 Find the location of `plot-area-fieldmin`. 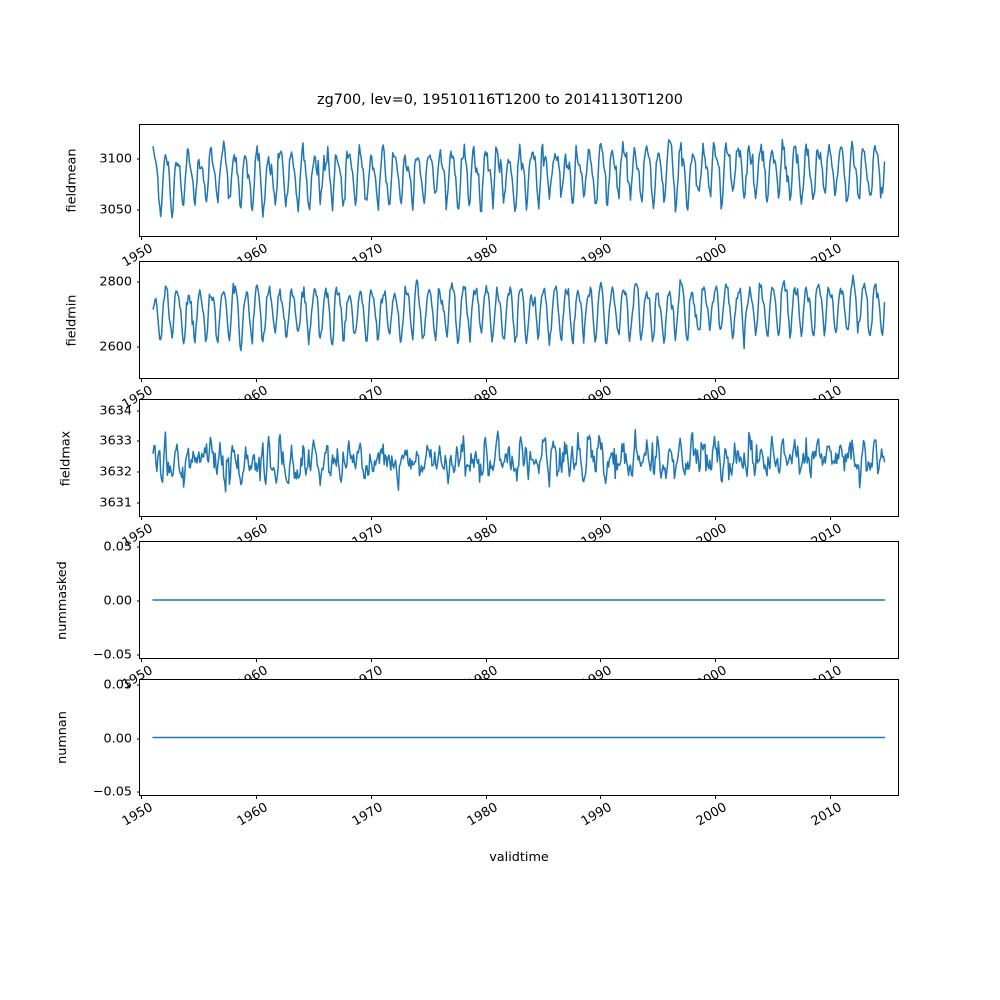

plot-area-fieldmin is located at coordinates (519, 313).